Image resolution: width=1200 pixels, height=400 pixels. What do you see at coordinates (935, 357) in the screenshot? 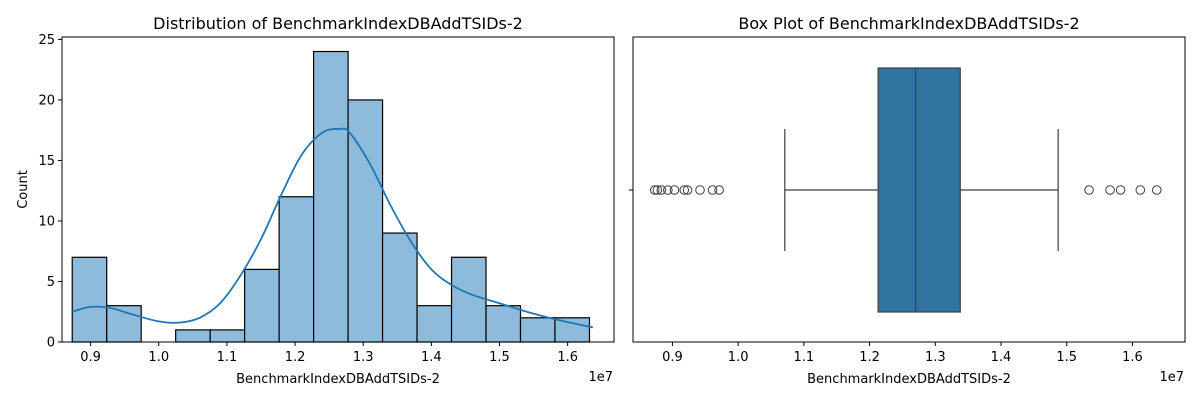
I see `boxplot-x-tick-label: 1.3` at bounding box center [935, 357].